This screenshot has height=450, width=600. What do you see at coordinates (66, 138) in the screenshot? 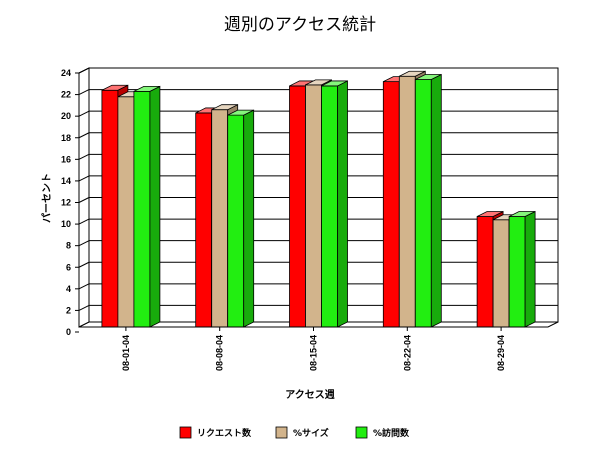
I see `y-tick-label: 18` at bounding box center [66, 138].